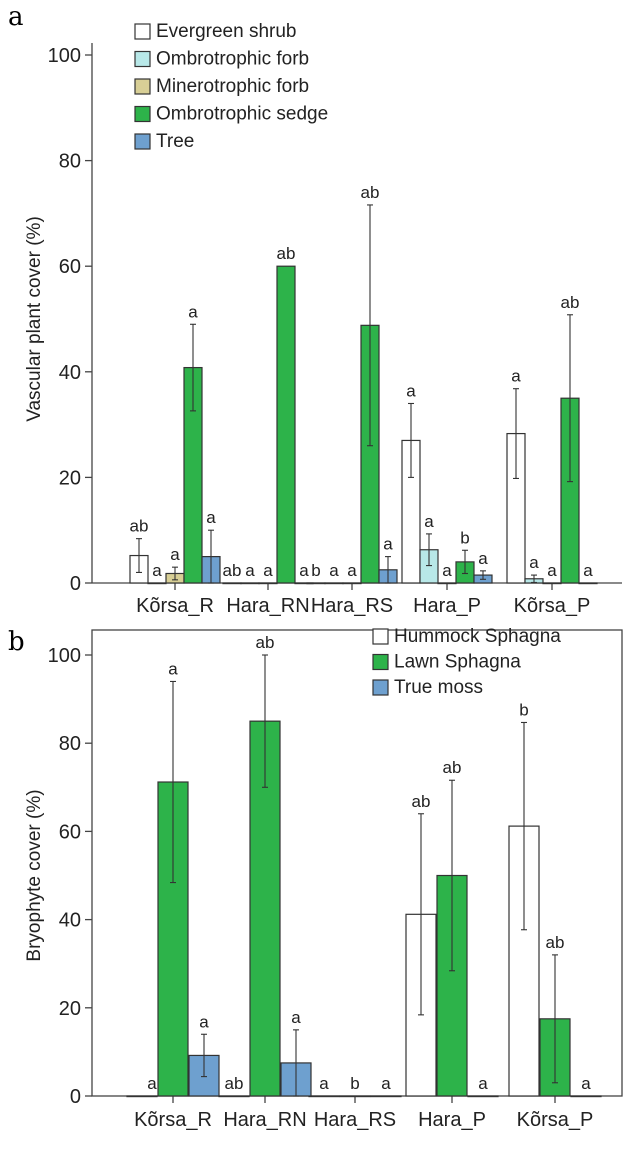 This screenshot has width=636, height=1166. Describe the element at coordinates (457, 662) in the screenshot. I see `legend-label: Lawn Sphagna` at that location.